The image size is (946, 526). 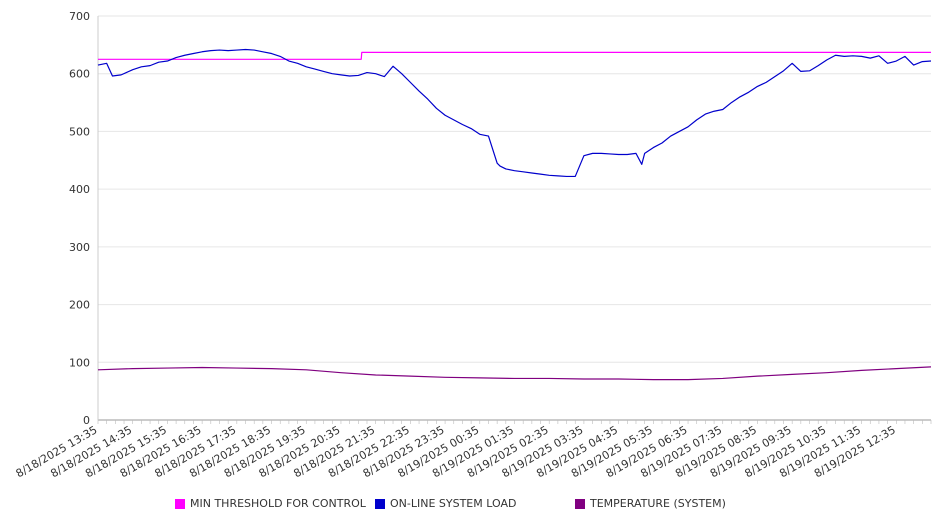 I want to click on y-tick-label: 400, so click(x=79, y=189).